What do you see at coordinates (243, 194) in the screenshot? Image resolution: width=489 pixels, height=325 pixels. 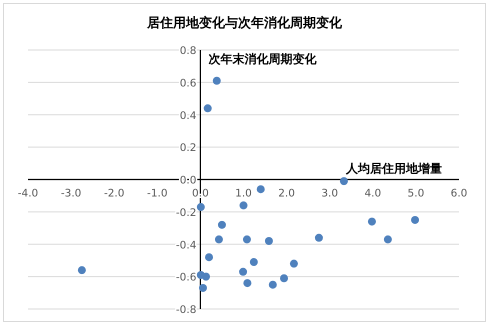 I see `x-tick-label: 1.0` at bounding box center [243, 194].